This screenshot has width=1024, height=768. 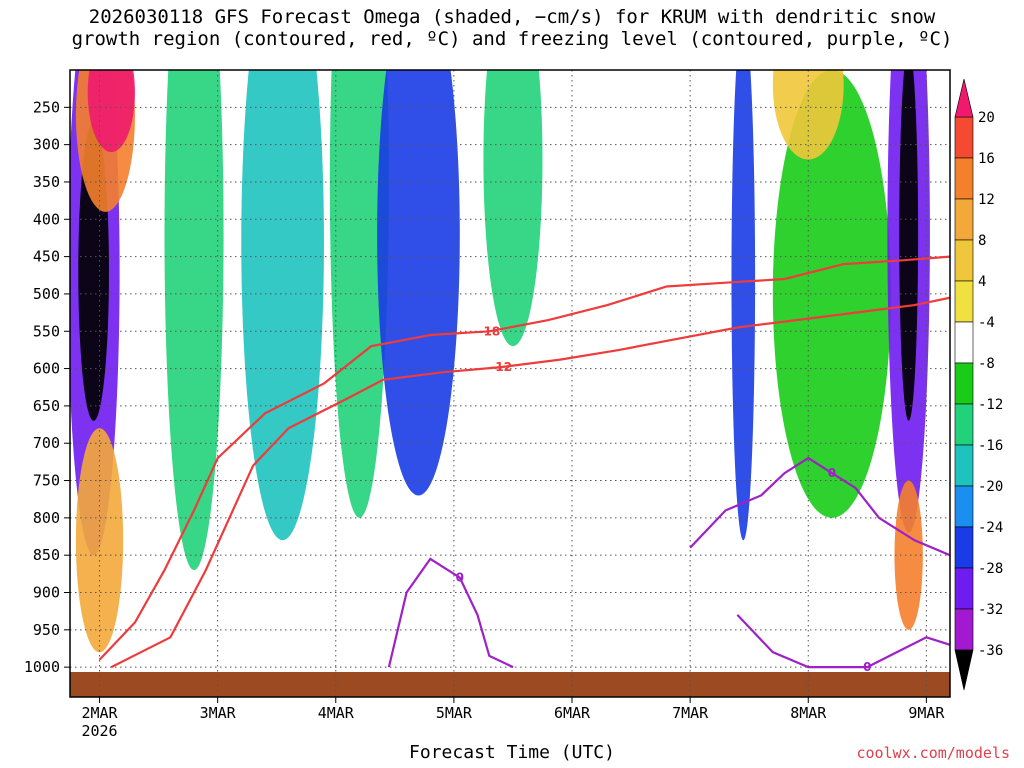 I want to click on colorbar-label-0: 20, so click(x=986, y=118).